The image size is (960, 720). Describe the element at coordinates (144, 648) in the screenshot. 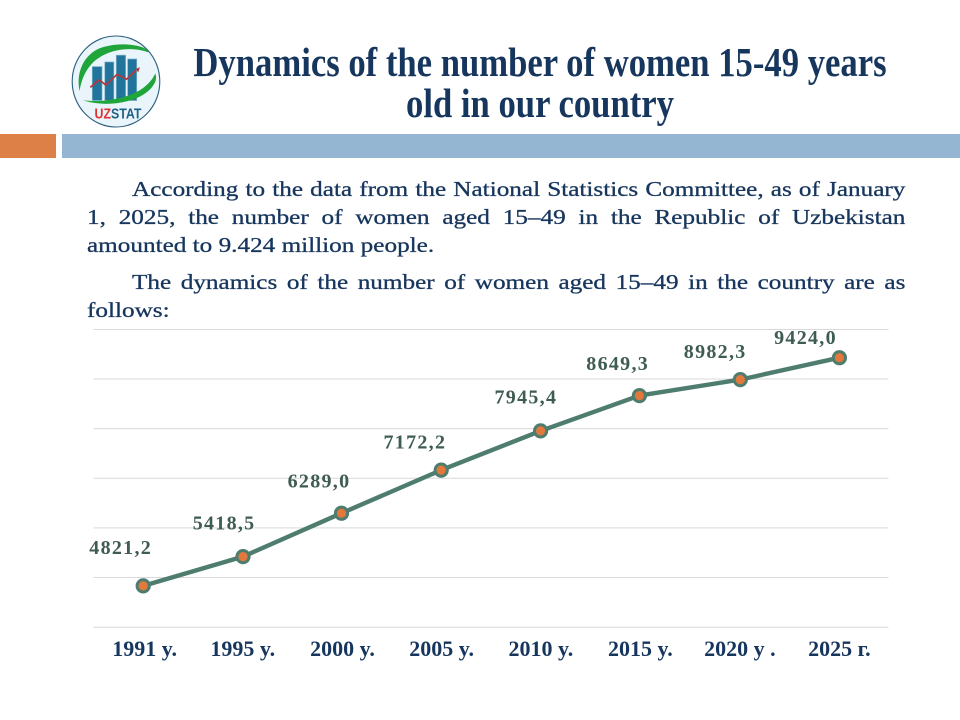

I see `svg-text: 1991 y.` at that location.